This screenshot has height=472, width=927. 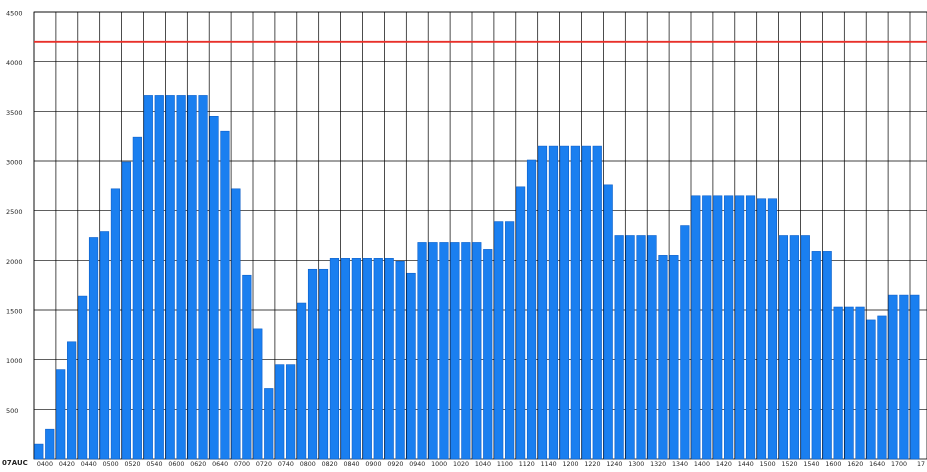 I want to click on x-tick-label: 0720, so click(x=264, y=464).